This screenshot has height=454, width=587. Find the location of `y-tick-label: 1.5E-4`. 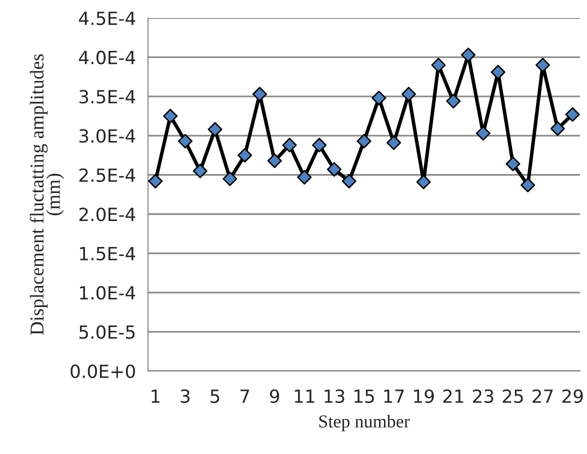

y-tick-label: 1.5E-4 is located at coordinates (108, 253).